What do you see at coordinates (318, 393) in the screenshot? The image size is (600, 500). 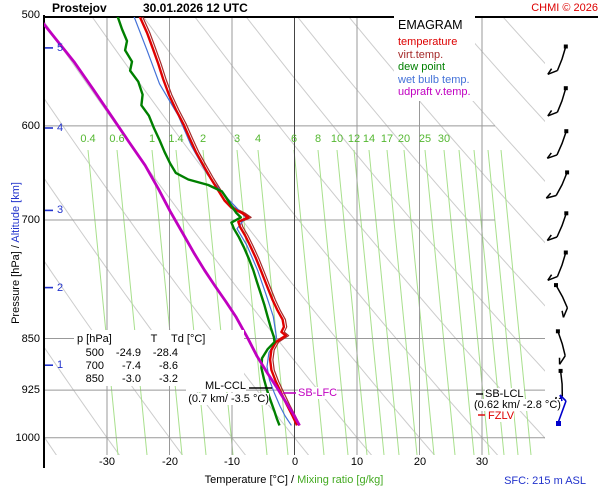 I see `sb-lfc-label: SB-LFC` at bounding box center [318, 393].